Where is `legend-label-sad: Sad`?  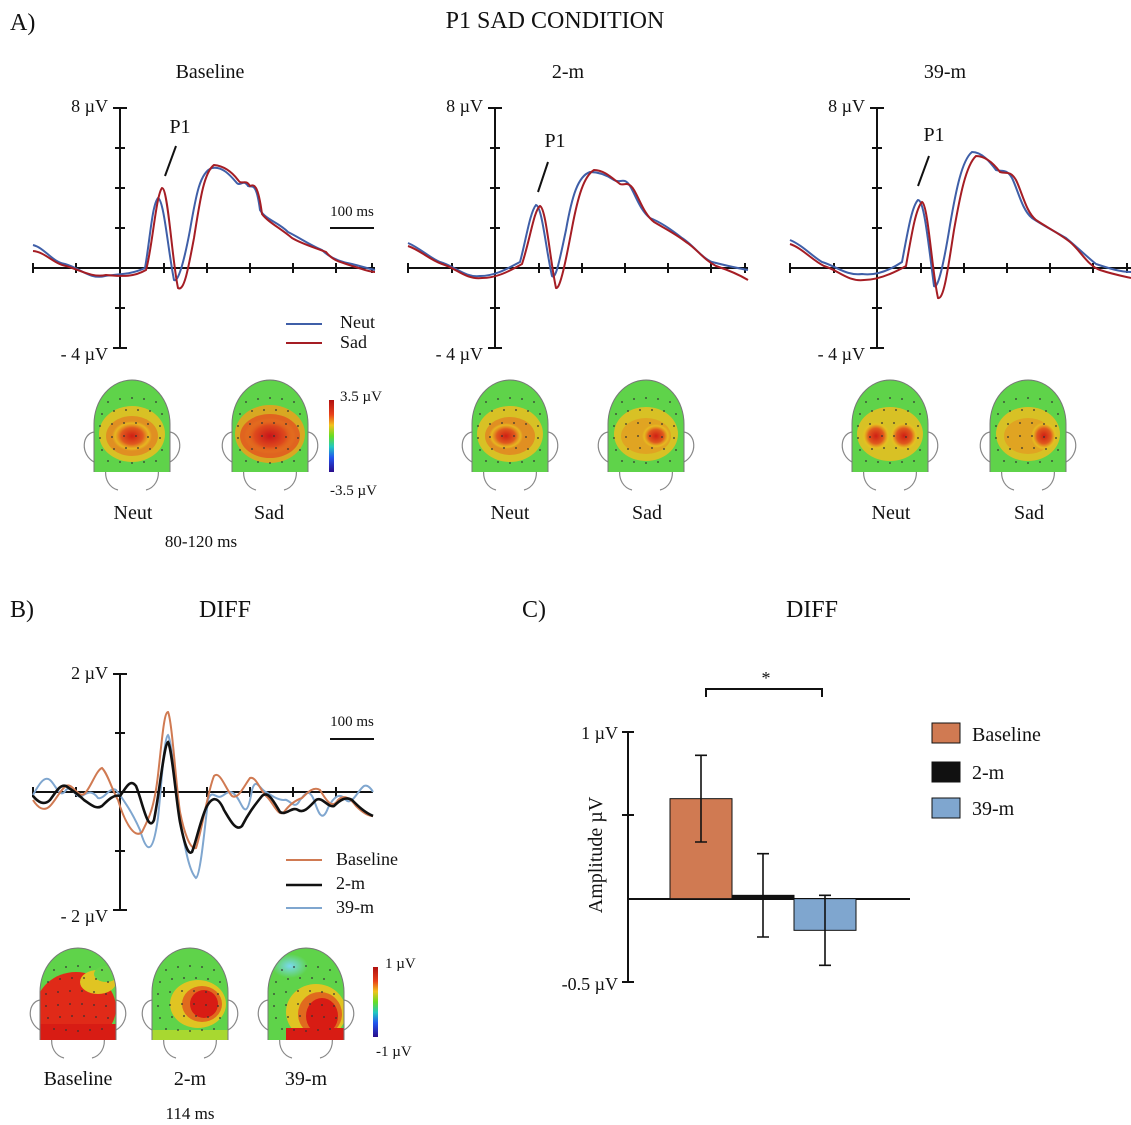 legend-label-sad: Sad is located at coordinates (353, 342).